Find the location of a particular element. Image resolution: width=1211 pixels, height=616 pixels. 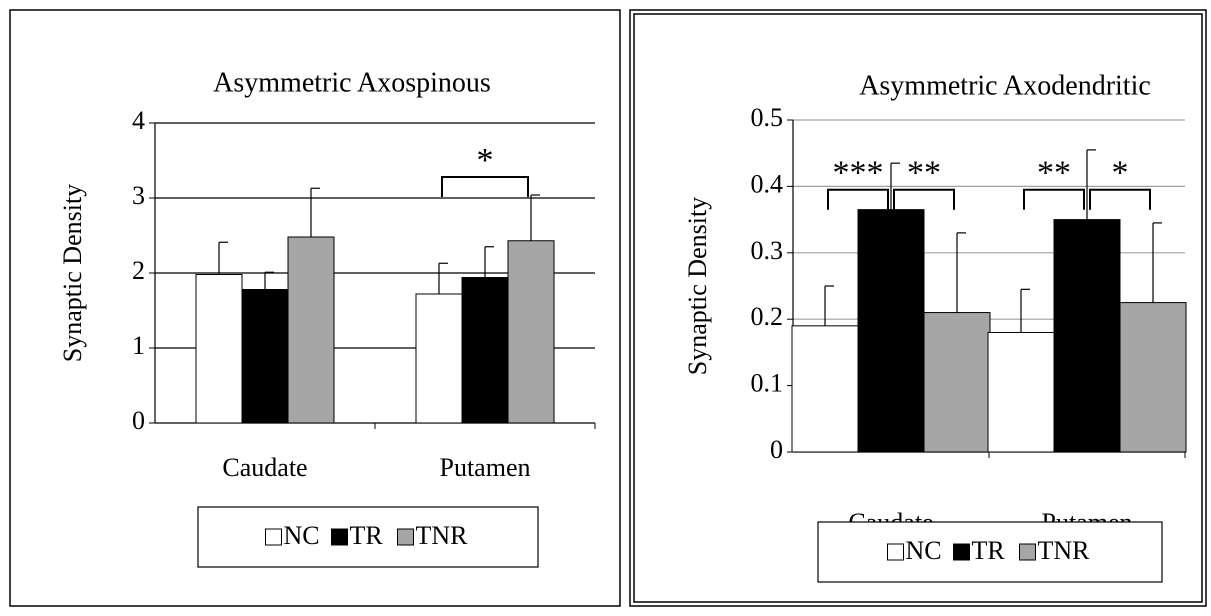

y-tick-label: 0.2 is located at coordinates (767, 316).